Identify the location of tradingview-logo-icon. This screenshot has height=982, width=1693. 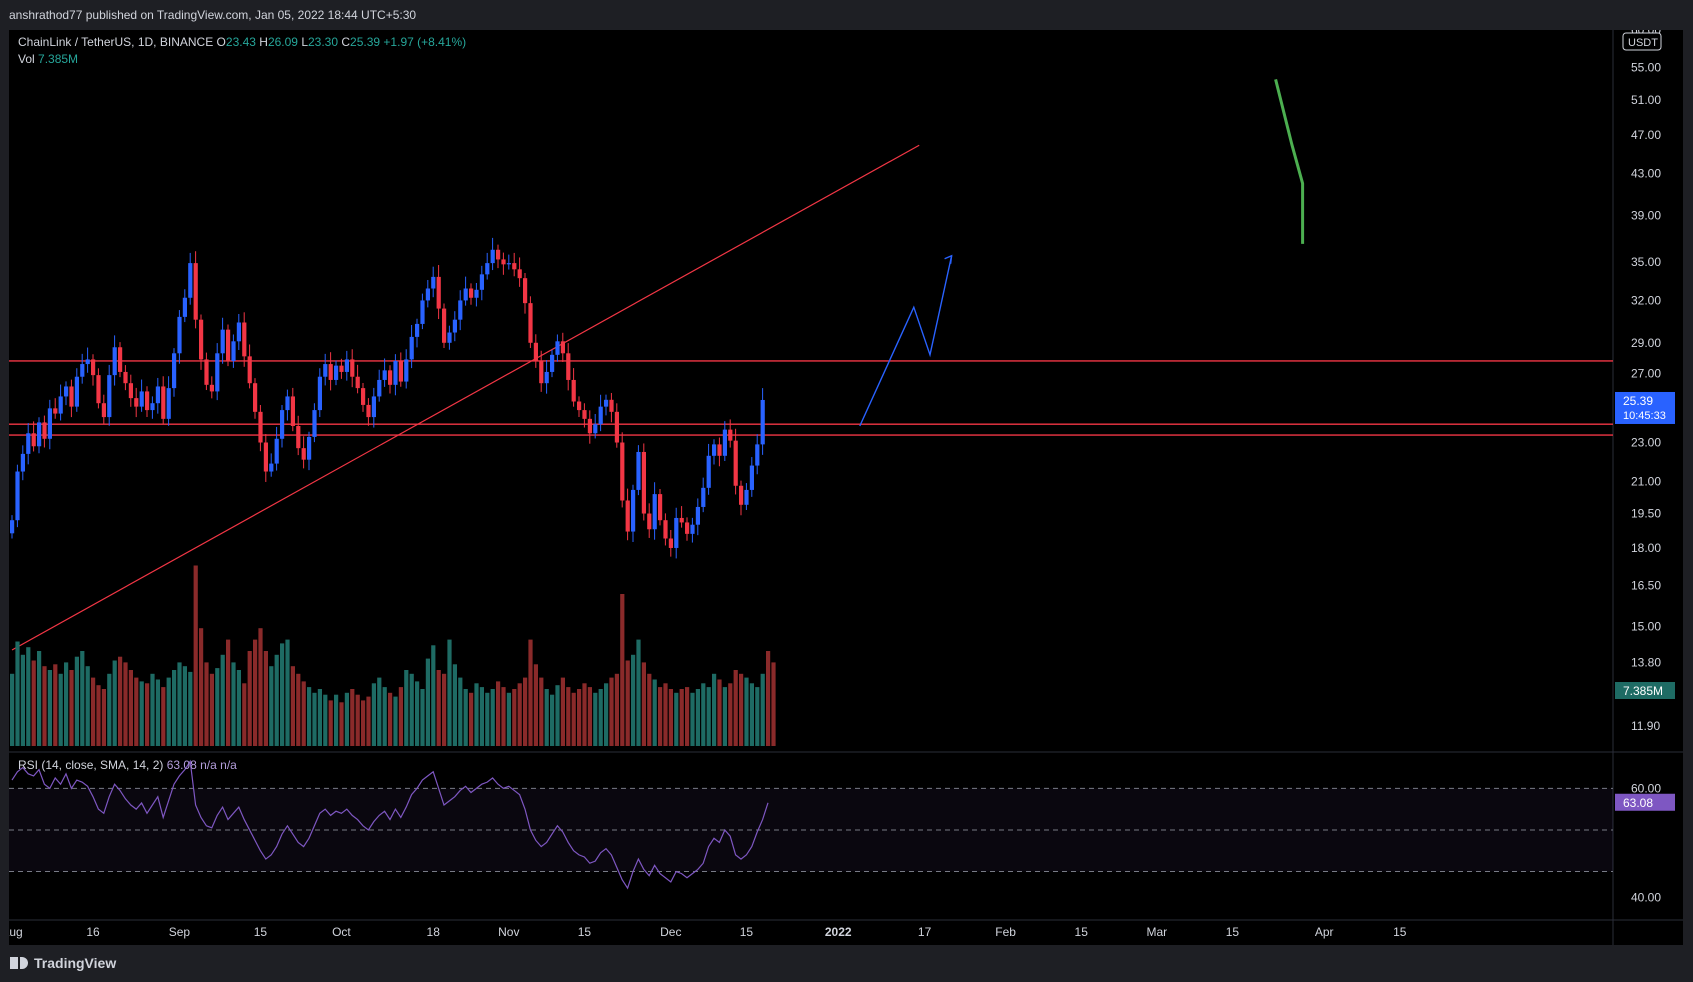
(19, 963).